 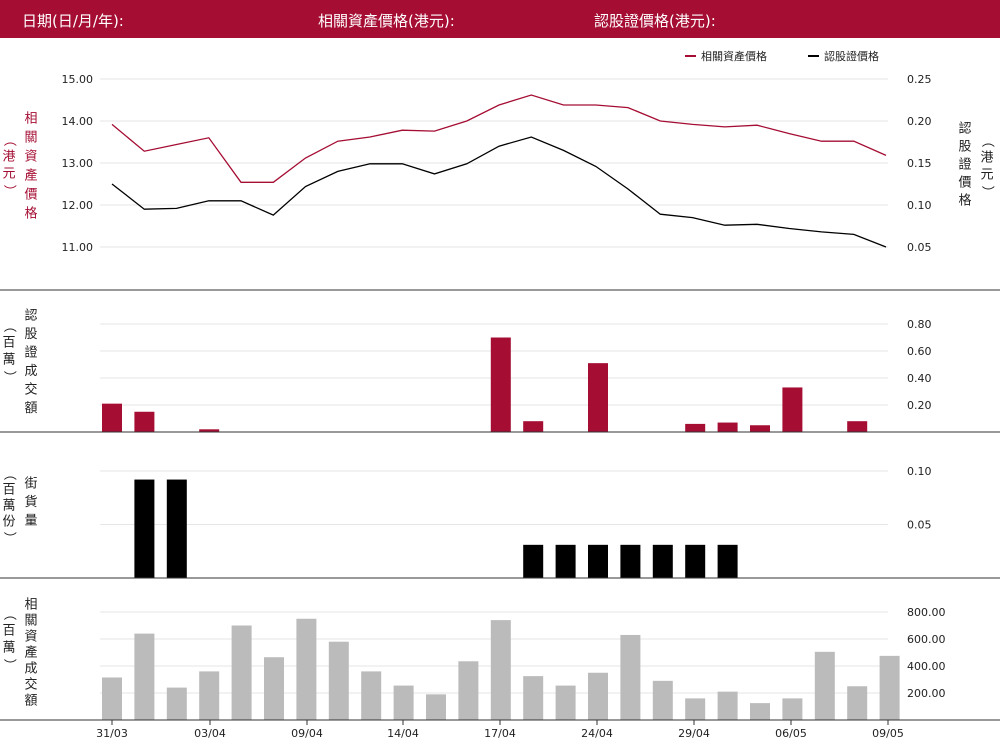 What do you see at coordinates (597, 733) in the screenshot?
I see `x-tick-label: 24/04` at bounding box center [597, 733].